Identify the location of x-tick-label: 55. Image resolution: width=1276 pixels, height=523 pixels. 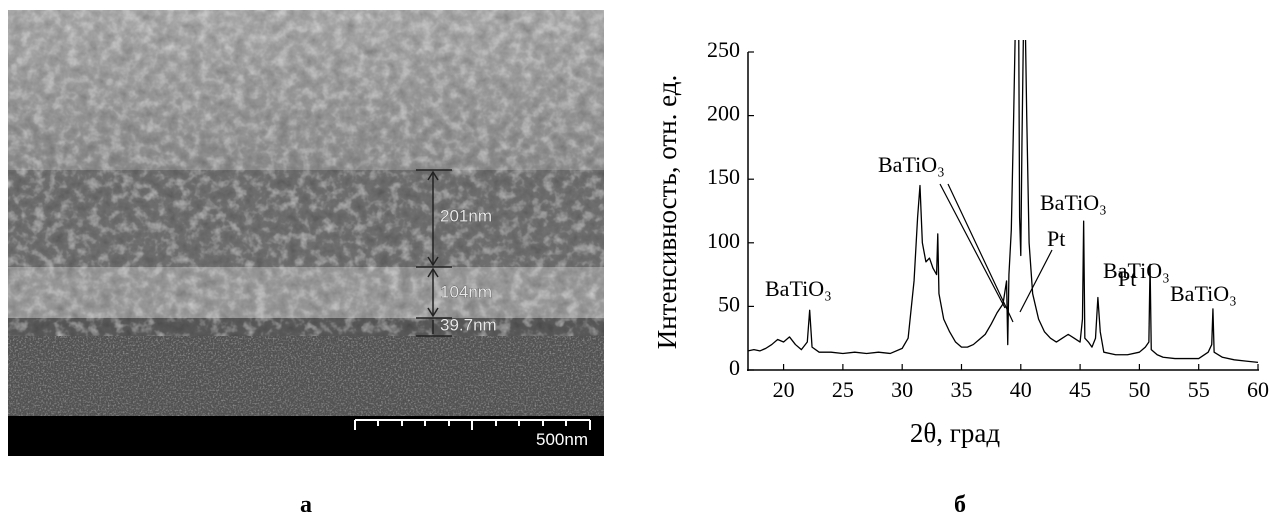
(1199, 389).